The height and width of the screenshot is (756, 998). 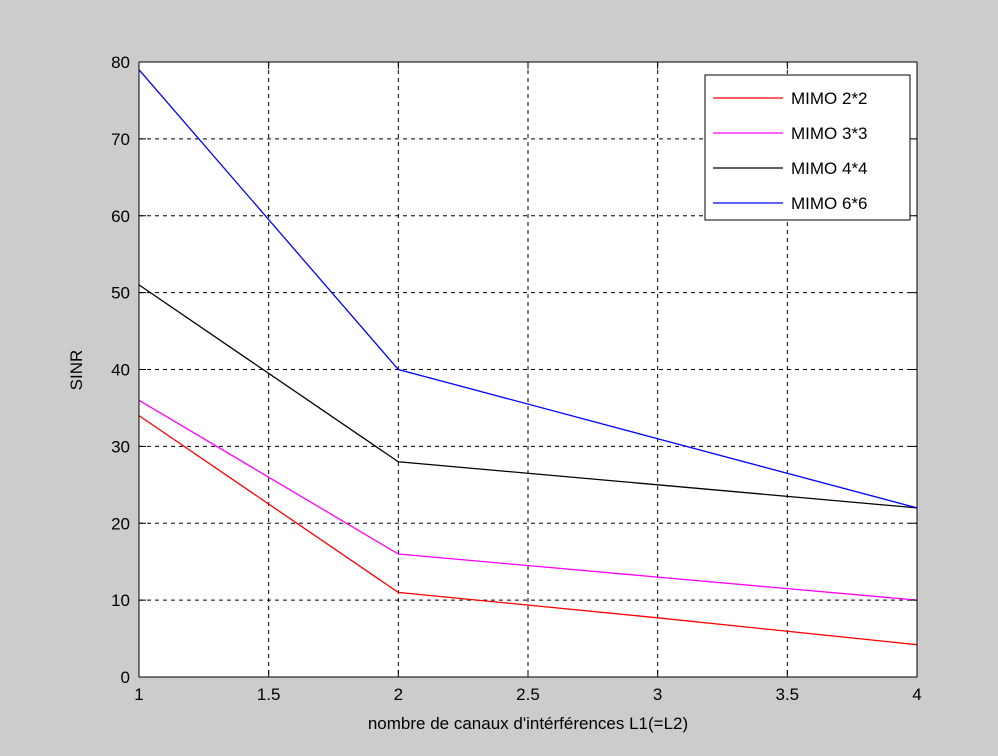 What do you see at coordinates (120, 600) in the screenshot?
I see `y-tick-label: 10` at bounding box center [120, 600].